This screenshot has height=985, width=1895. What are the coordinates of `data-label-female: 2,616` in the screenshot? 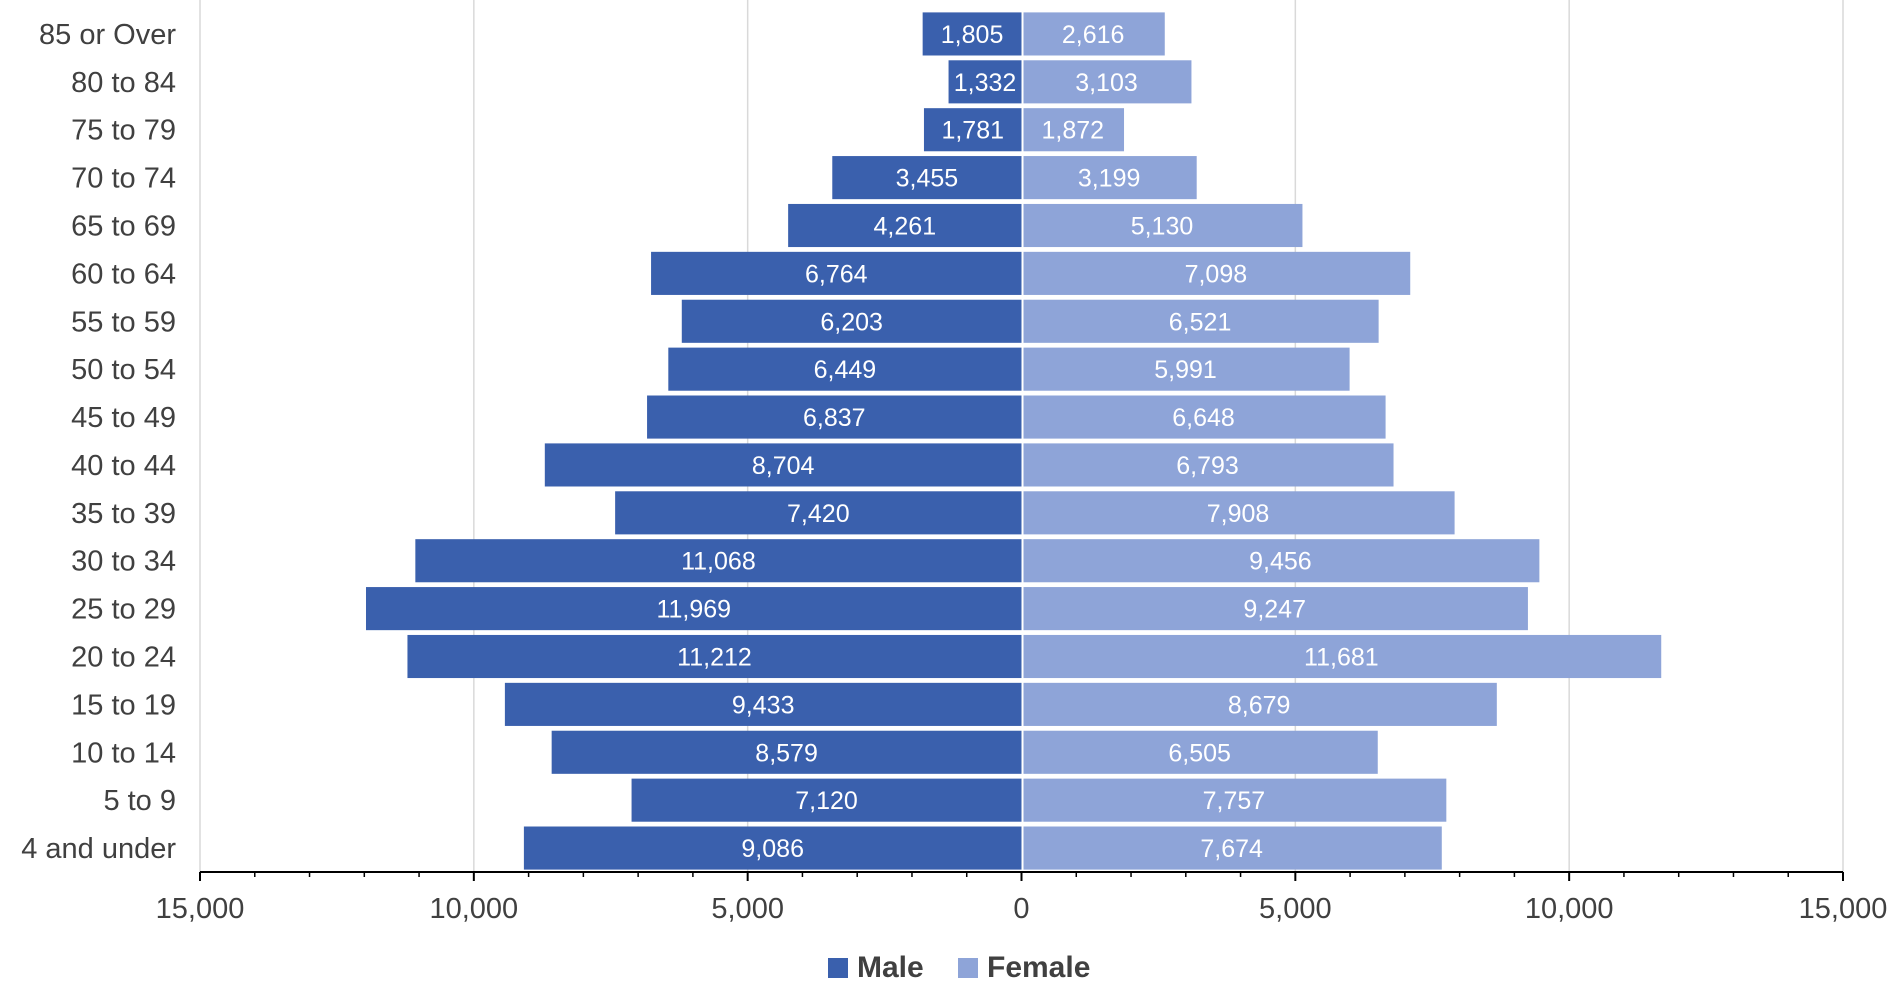 It's located at (1093, 35).